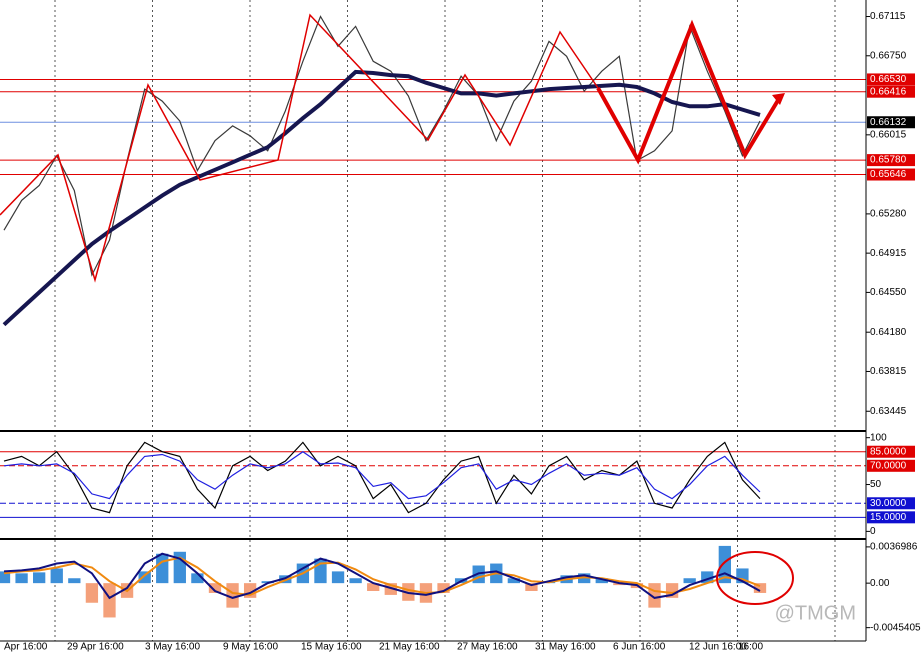 This screenshot has width=922, height=654. Describe the element at coordinates (888, 91) in the screenshot. I see `level-label-text: 0.66416` at that location.